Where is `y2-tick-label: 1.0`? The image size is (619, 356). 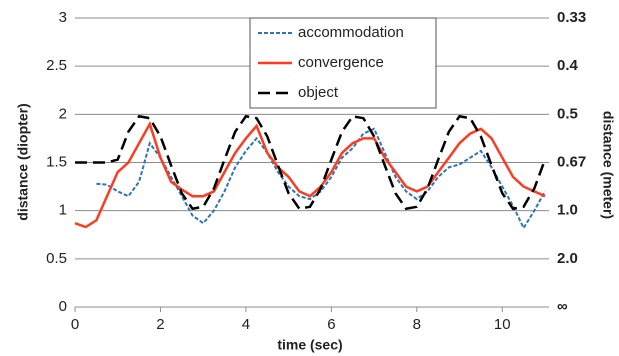 y2-tick-label: 1.0 is located at coordinates (567, 210).